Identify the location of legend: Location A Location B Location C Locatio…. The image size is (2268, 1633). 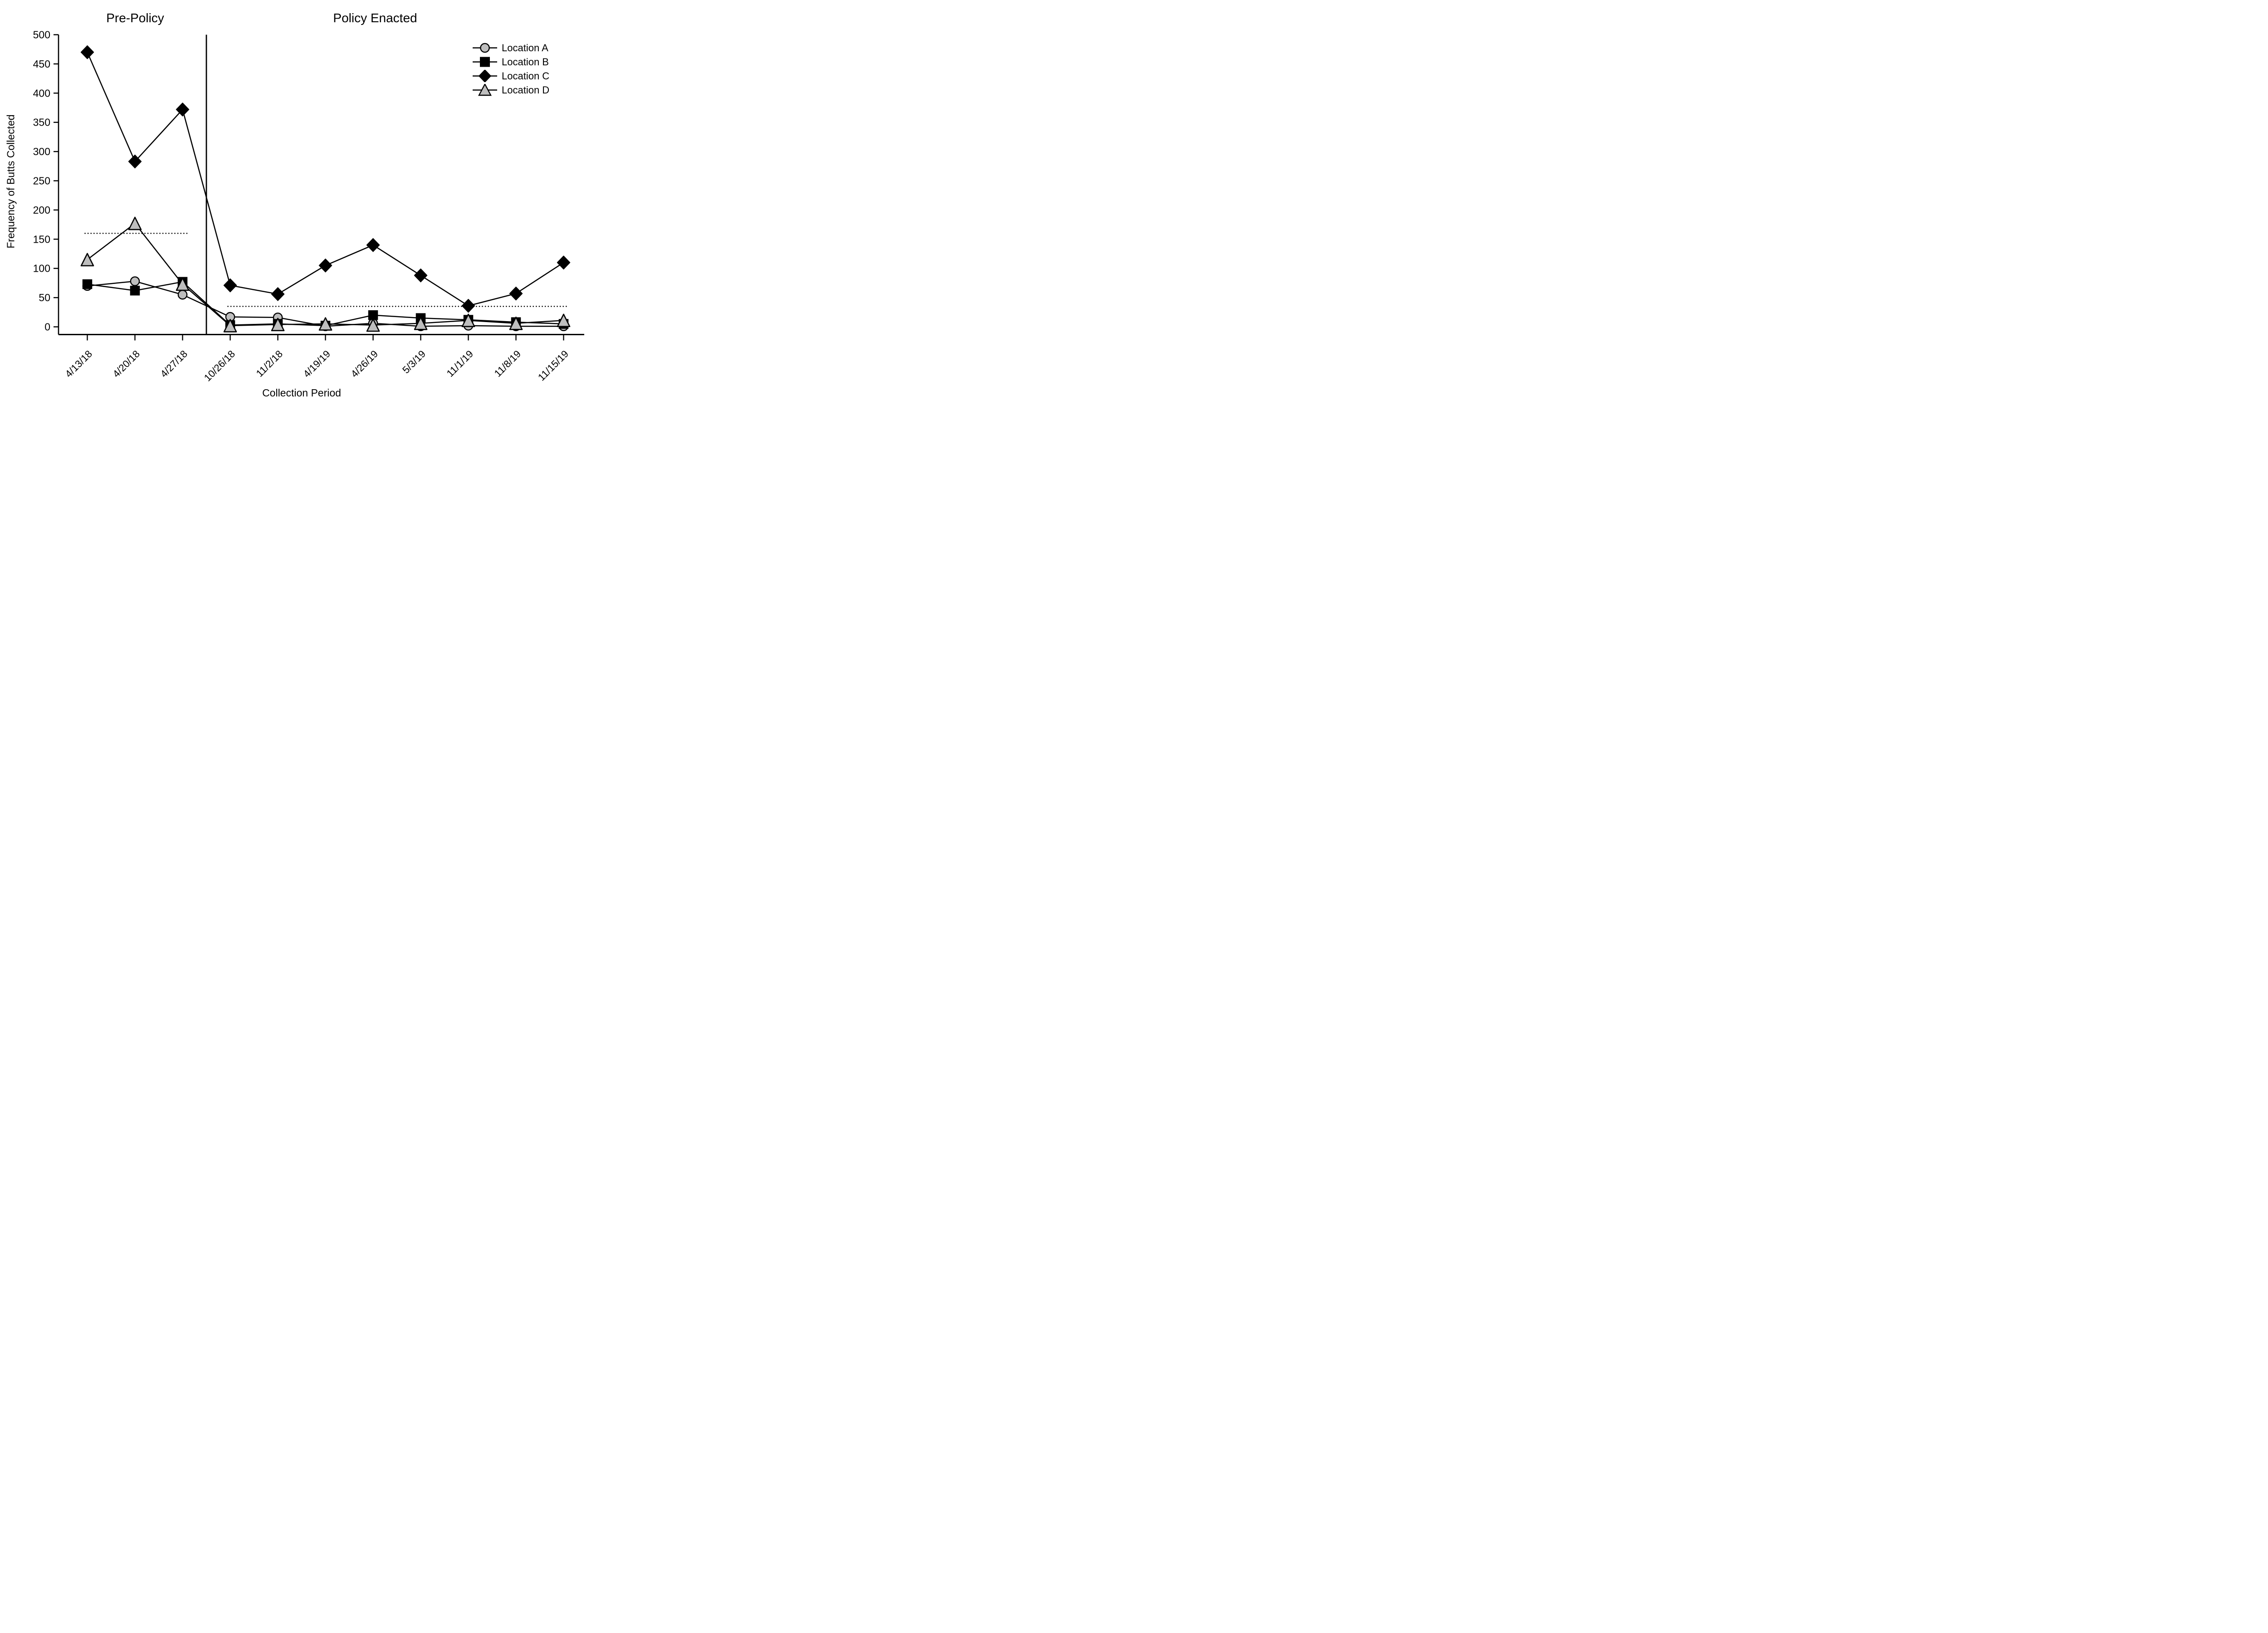
(510, 69).